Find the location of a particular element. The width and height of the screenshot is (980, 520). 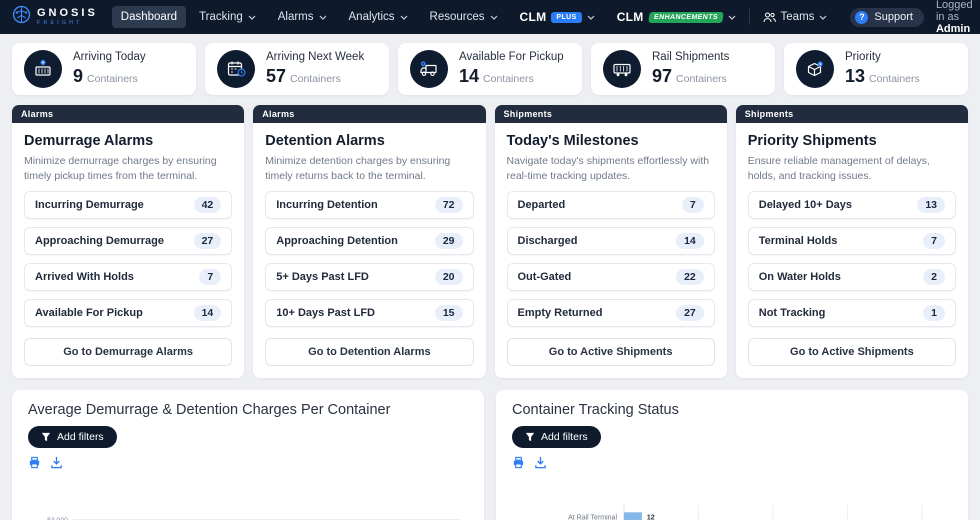

priority-box-icon is located at coordinates (815, 69).